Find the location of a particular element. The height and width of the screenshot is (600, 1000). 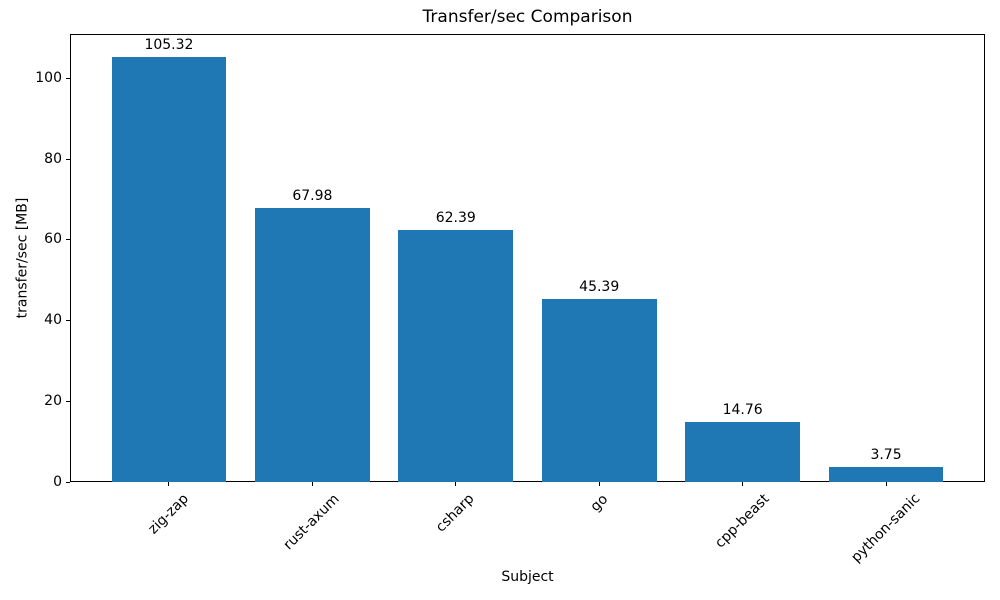

bar-value-label: 45.39 is located at coordinates (599, 286).